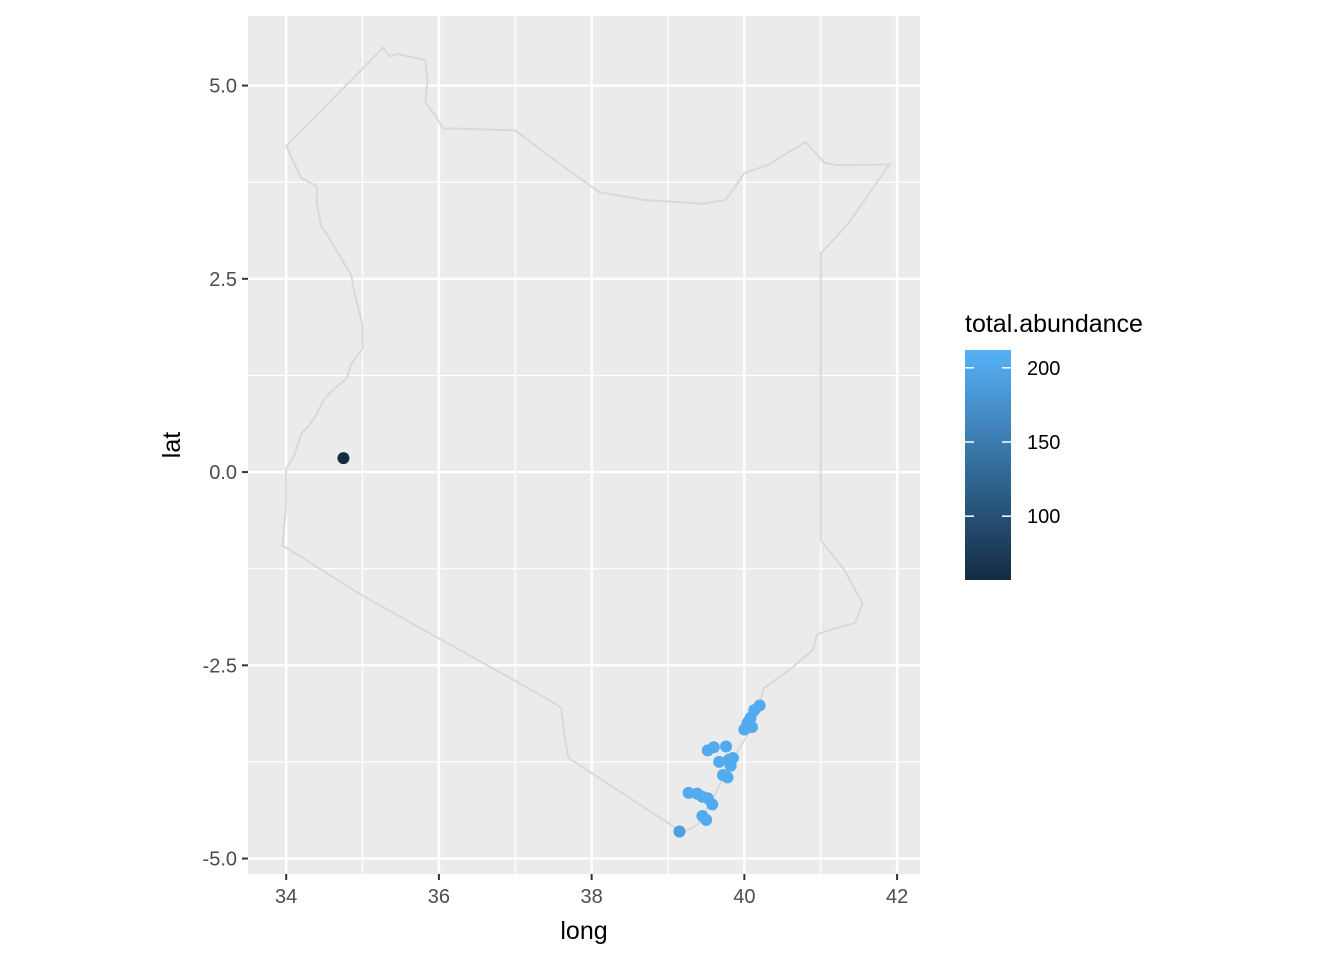  I want to click on y-tick-label: 0.0, so click(223, 473).